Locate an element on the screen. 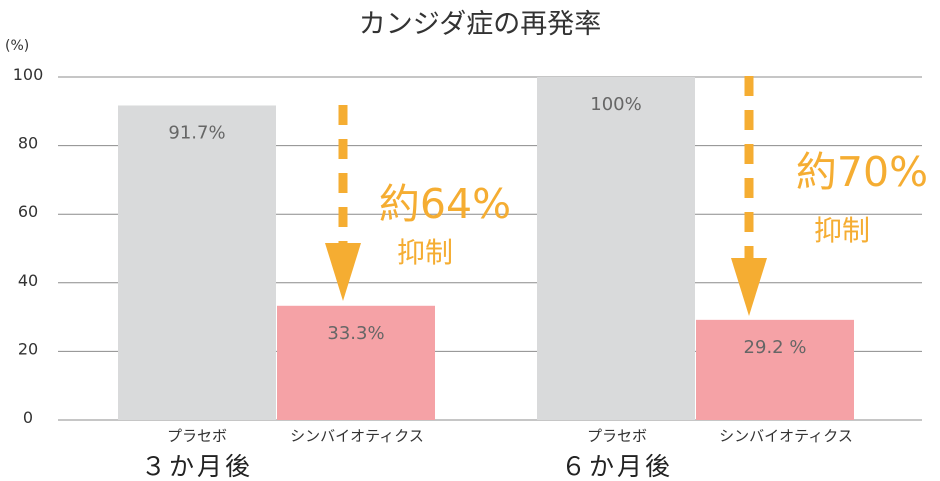  reduction-annotation: 約70% is located at coordinates (862, 172).